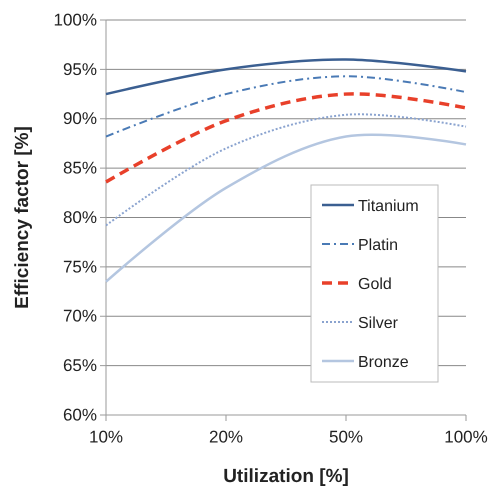 This screenshot has height=495, width=491. I want to click on legend-label: Platin, so click(378, 245).